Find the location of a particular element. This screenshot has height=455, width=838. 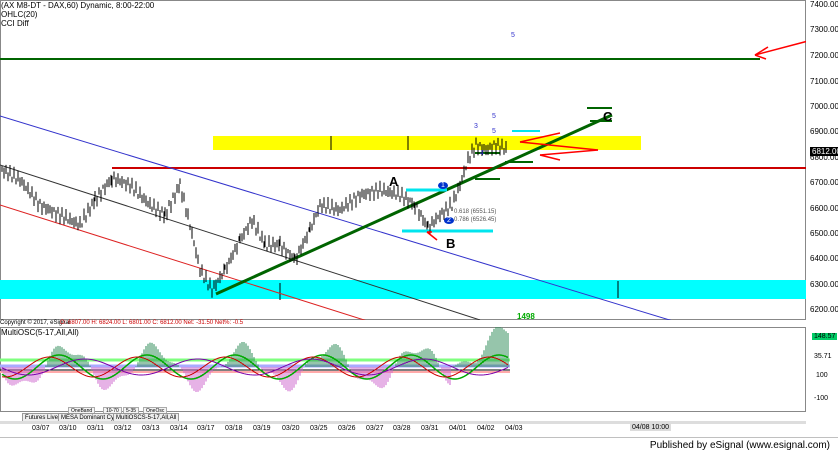

publisher-credit: Published by eSignal (www.esignal.com) is located at coordinates (739, 445).